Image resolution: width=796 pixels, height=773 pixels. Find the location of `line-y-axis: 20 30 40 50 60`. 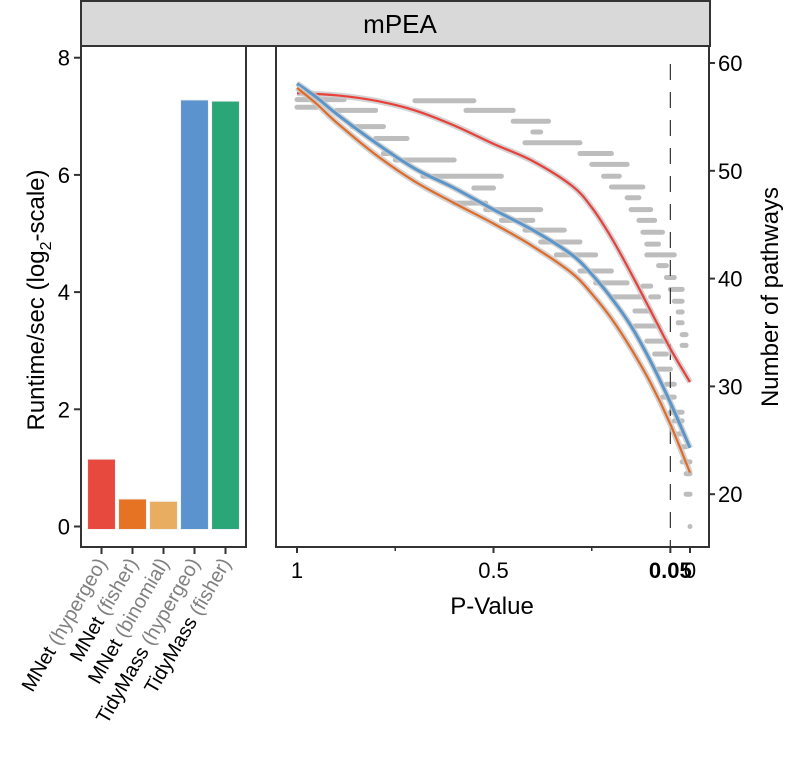

line-y-axis: 20 30 40 50 60 is located at coordinates (725, 279).